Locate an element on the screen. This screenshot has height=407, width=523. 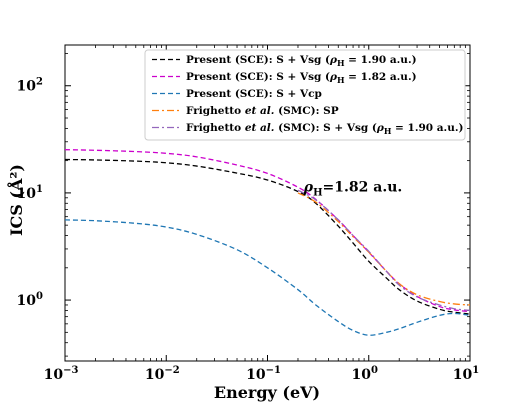
y-axis-title: ICS (Å²) is located at coordinates (15, 200).